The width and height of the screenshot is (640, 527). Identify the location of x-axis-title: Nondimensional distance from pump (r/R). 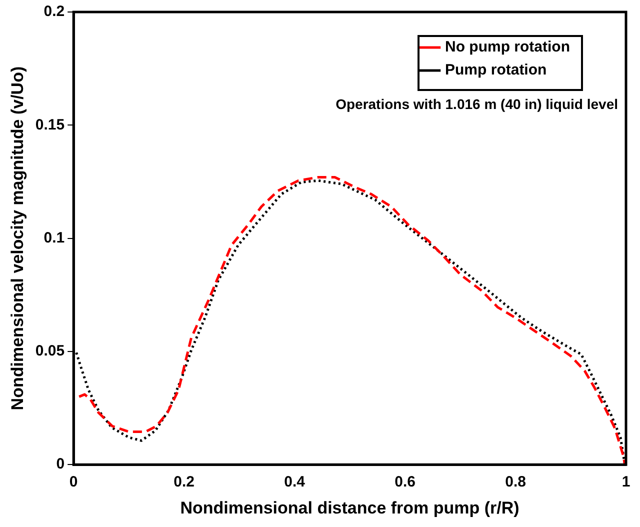
(350, 508).